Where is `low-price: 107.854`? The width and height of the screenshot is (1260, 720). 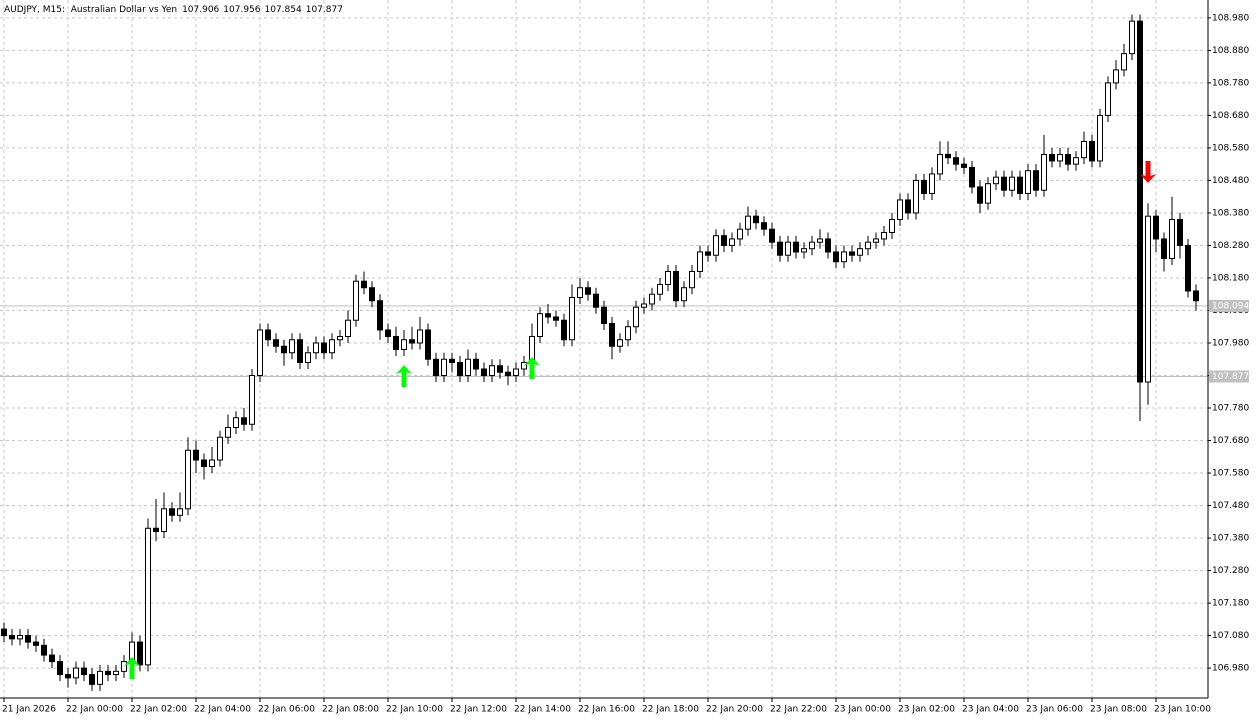
low-price: 107.854 is located at coordinates (283, 10).